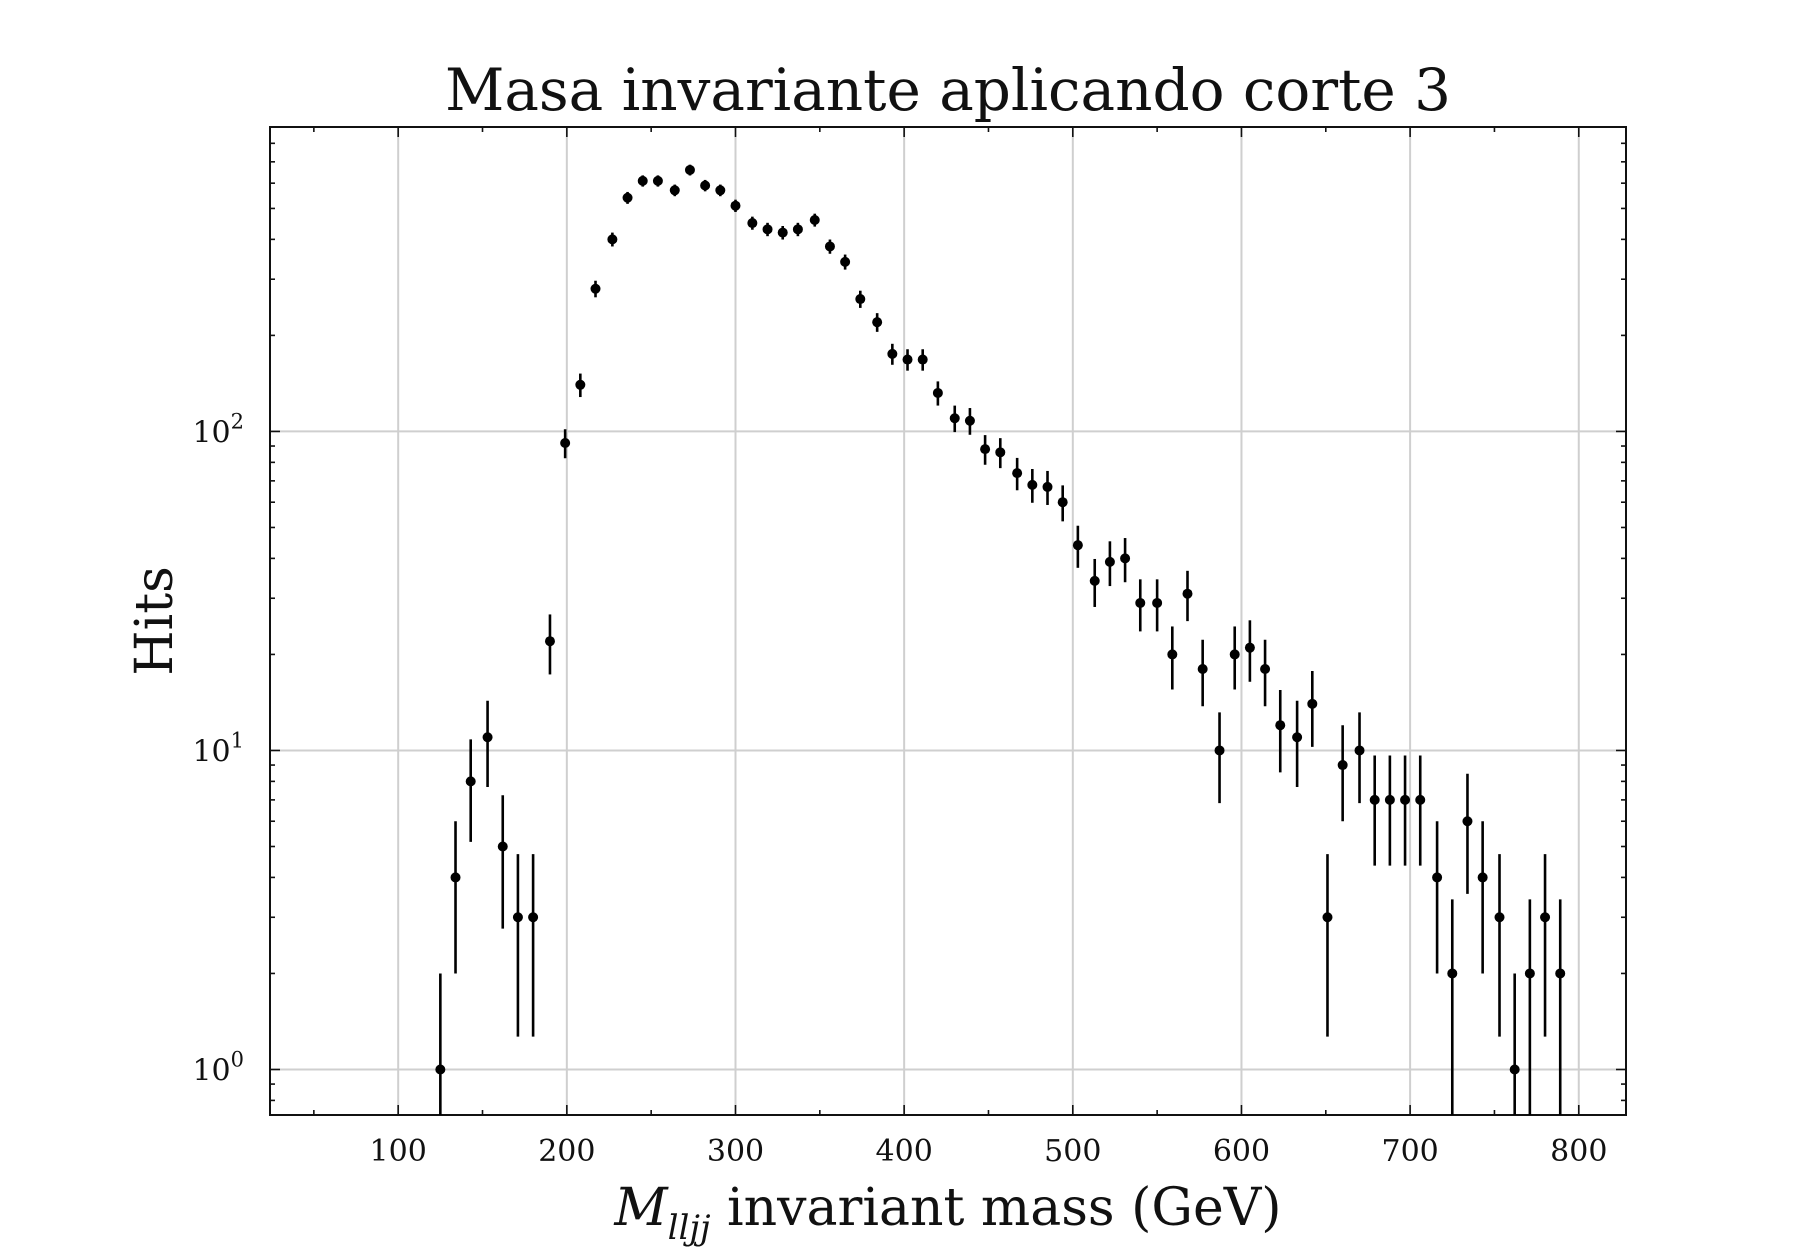  I want to click on x-tick-label: 200, so click(566, 1151).